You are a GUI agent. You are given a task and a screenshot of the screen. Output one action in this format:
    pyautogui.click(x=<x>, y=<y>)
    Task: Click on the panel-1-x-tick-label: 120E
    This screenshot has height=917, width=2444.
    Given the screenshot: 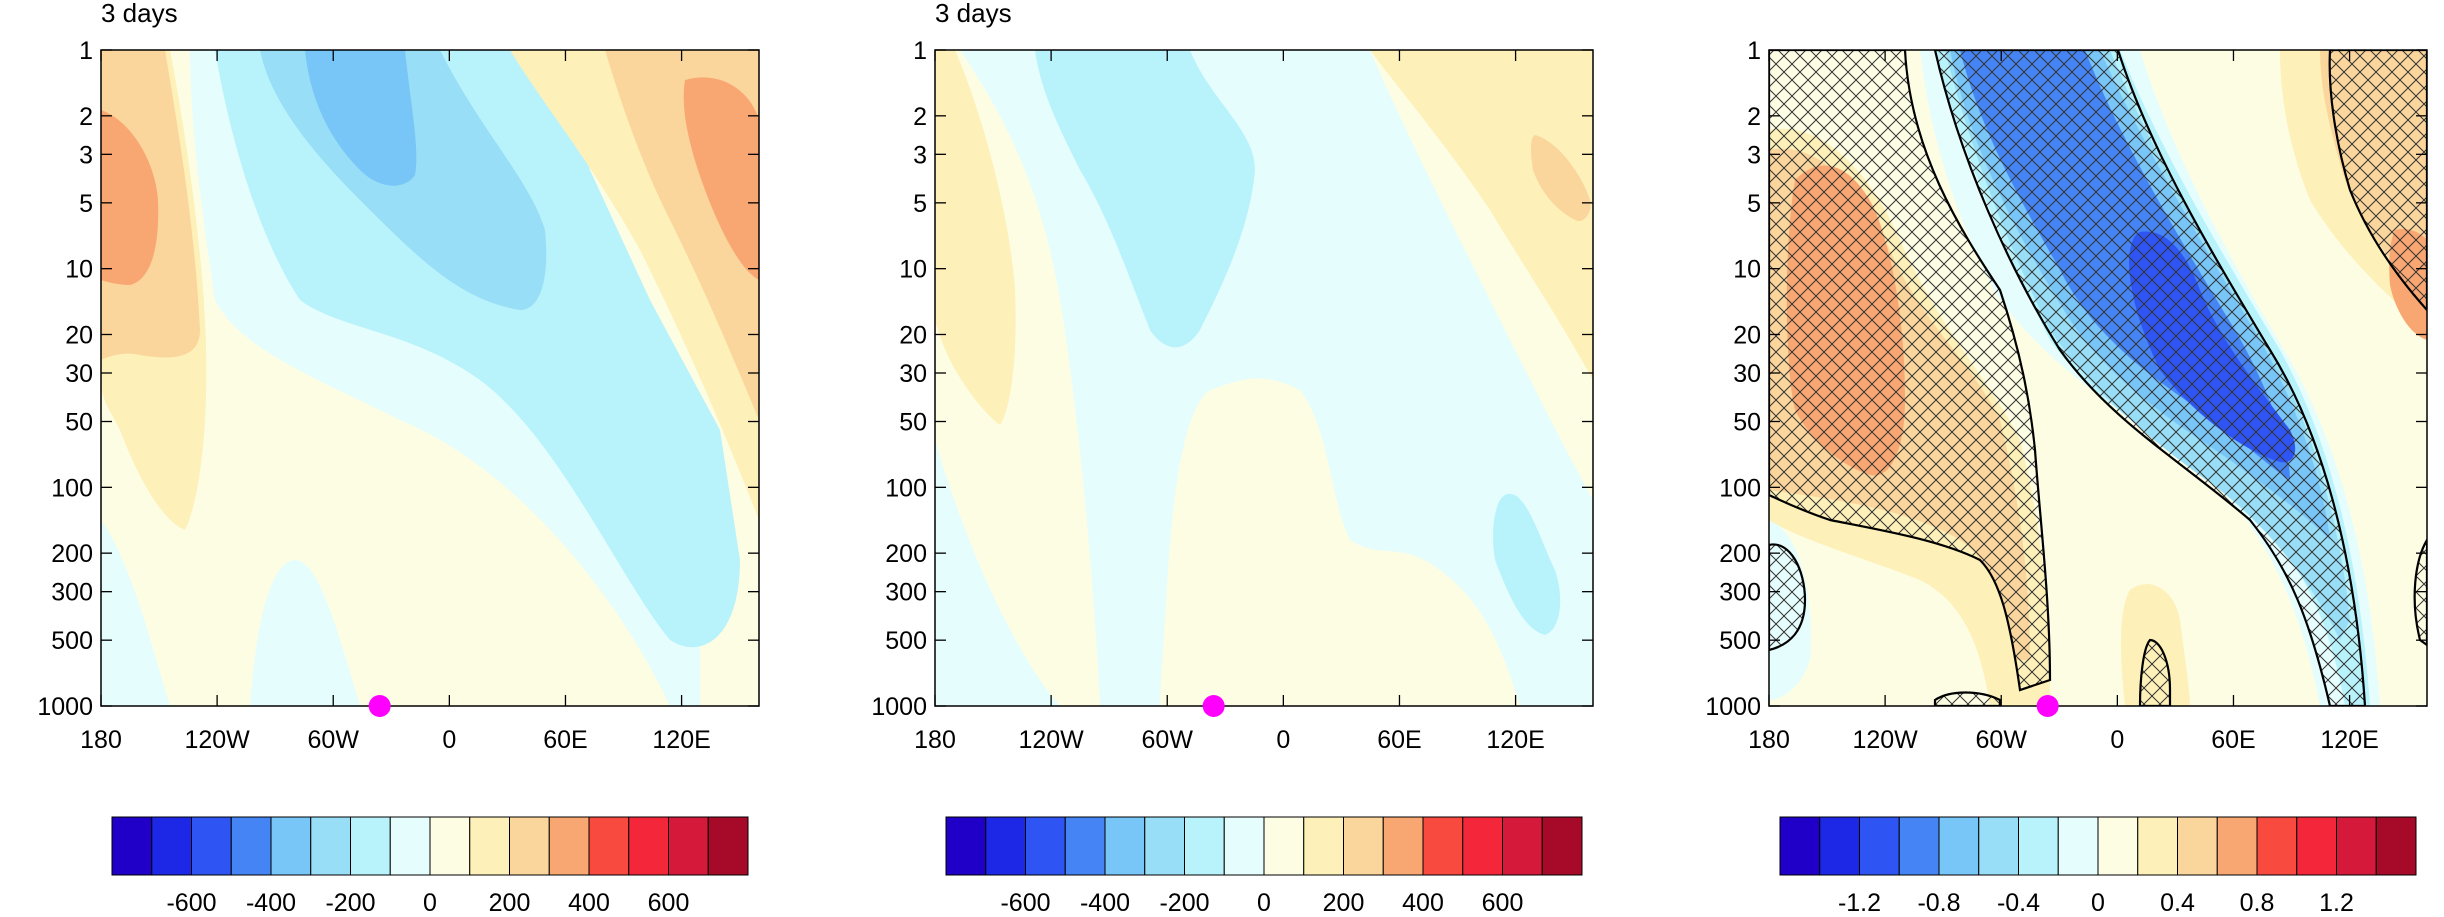 What is the action you would take?
    pyautogui.click(x=681, y=740)
    